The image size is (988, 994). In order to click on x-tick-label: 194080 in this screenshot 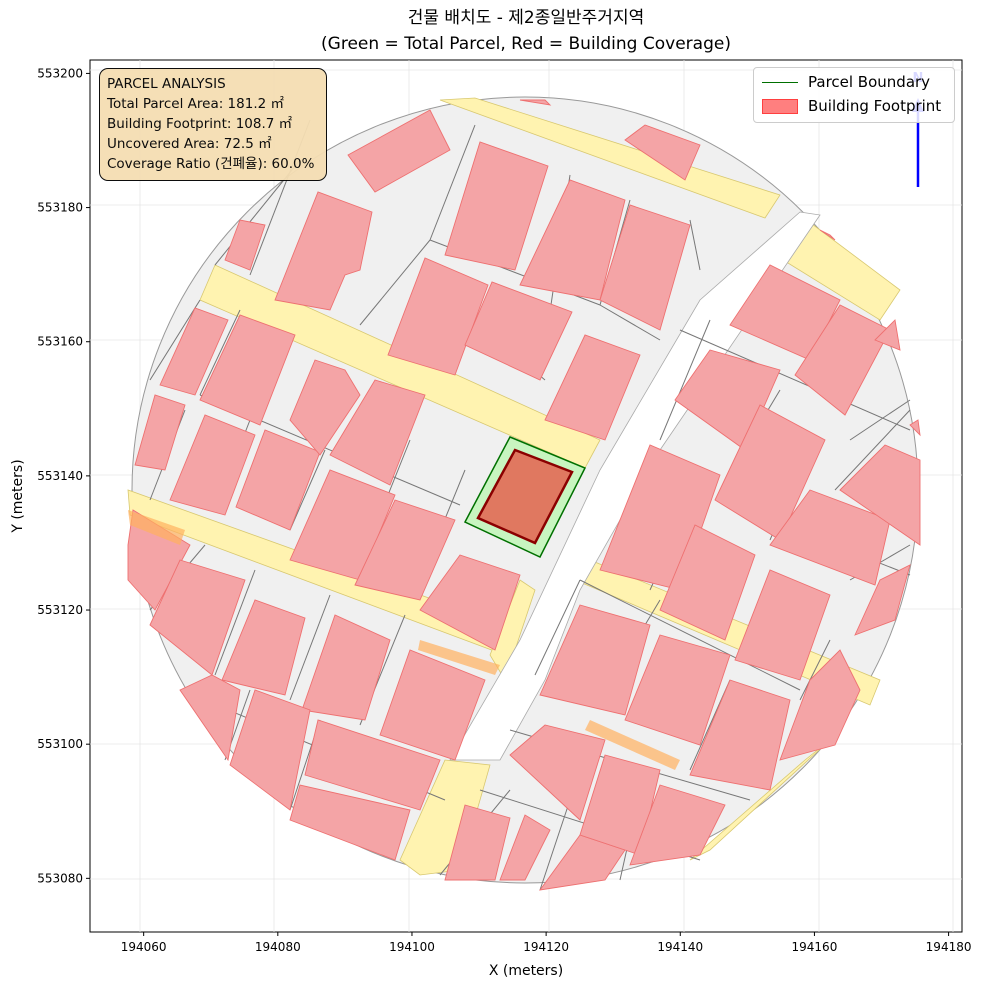, I will do `click(278, 947)`.